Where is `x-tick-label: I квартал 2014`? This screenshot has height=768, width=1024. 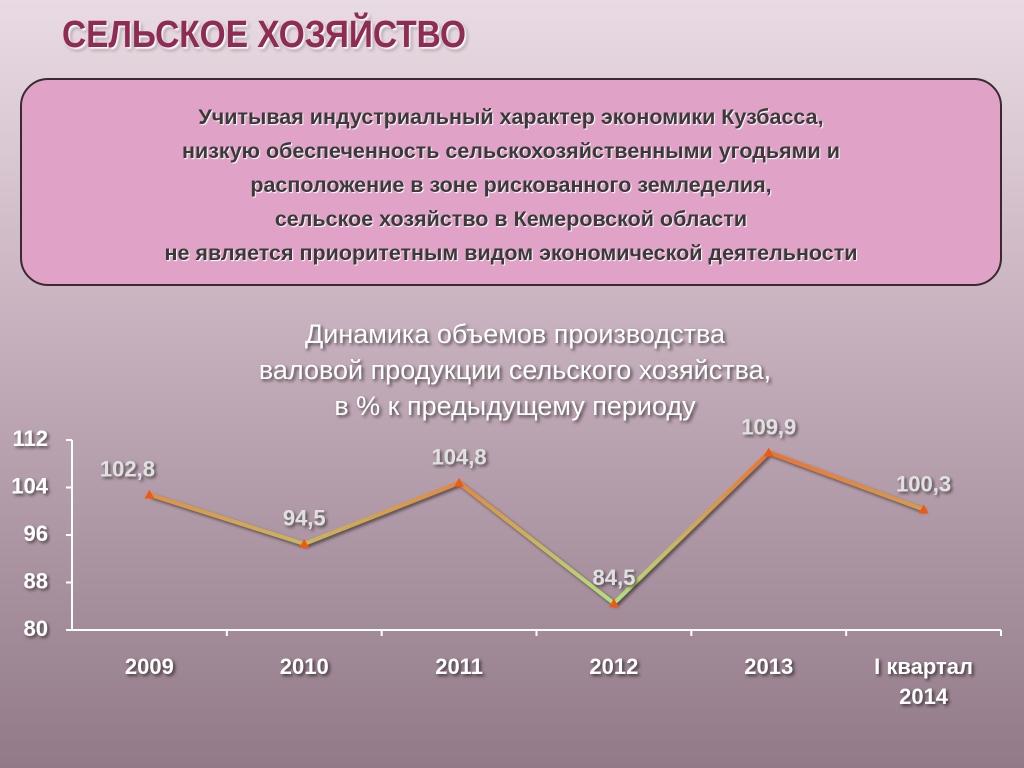 x-tick-label: I квартал 2014 is located at coordinates (923, 681).